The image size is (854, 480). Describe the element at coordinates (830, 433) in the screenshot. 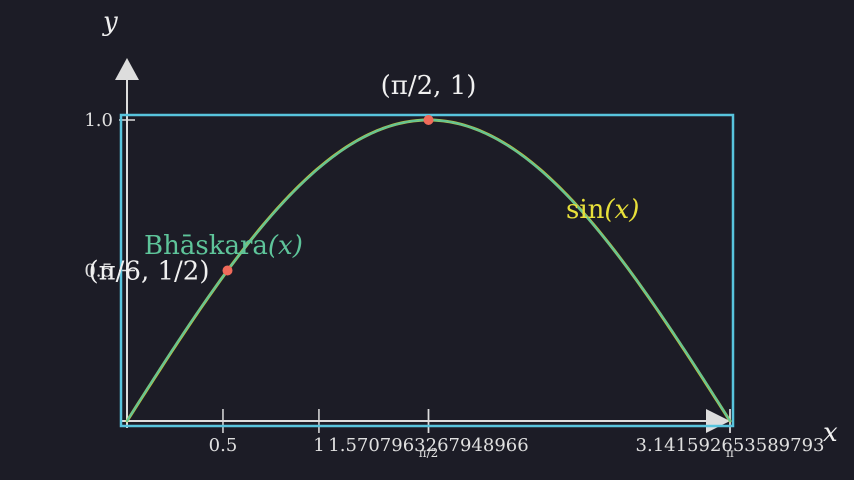

I see `x-axis-label: x` at that location.